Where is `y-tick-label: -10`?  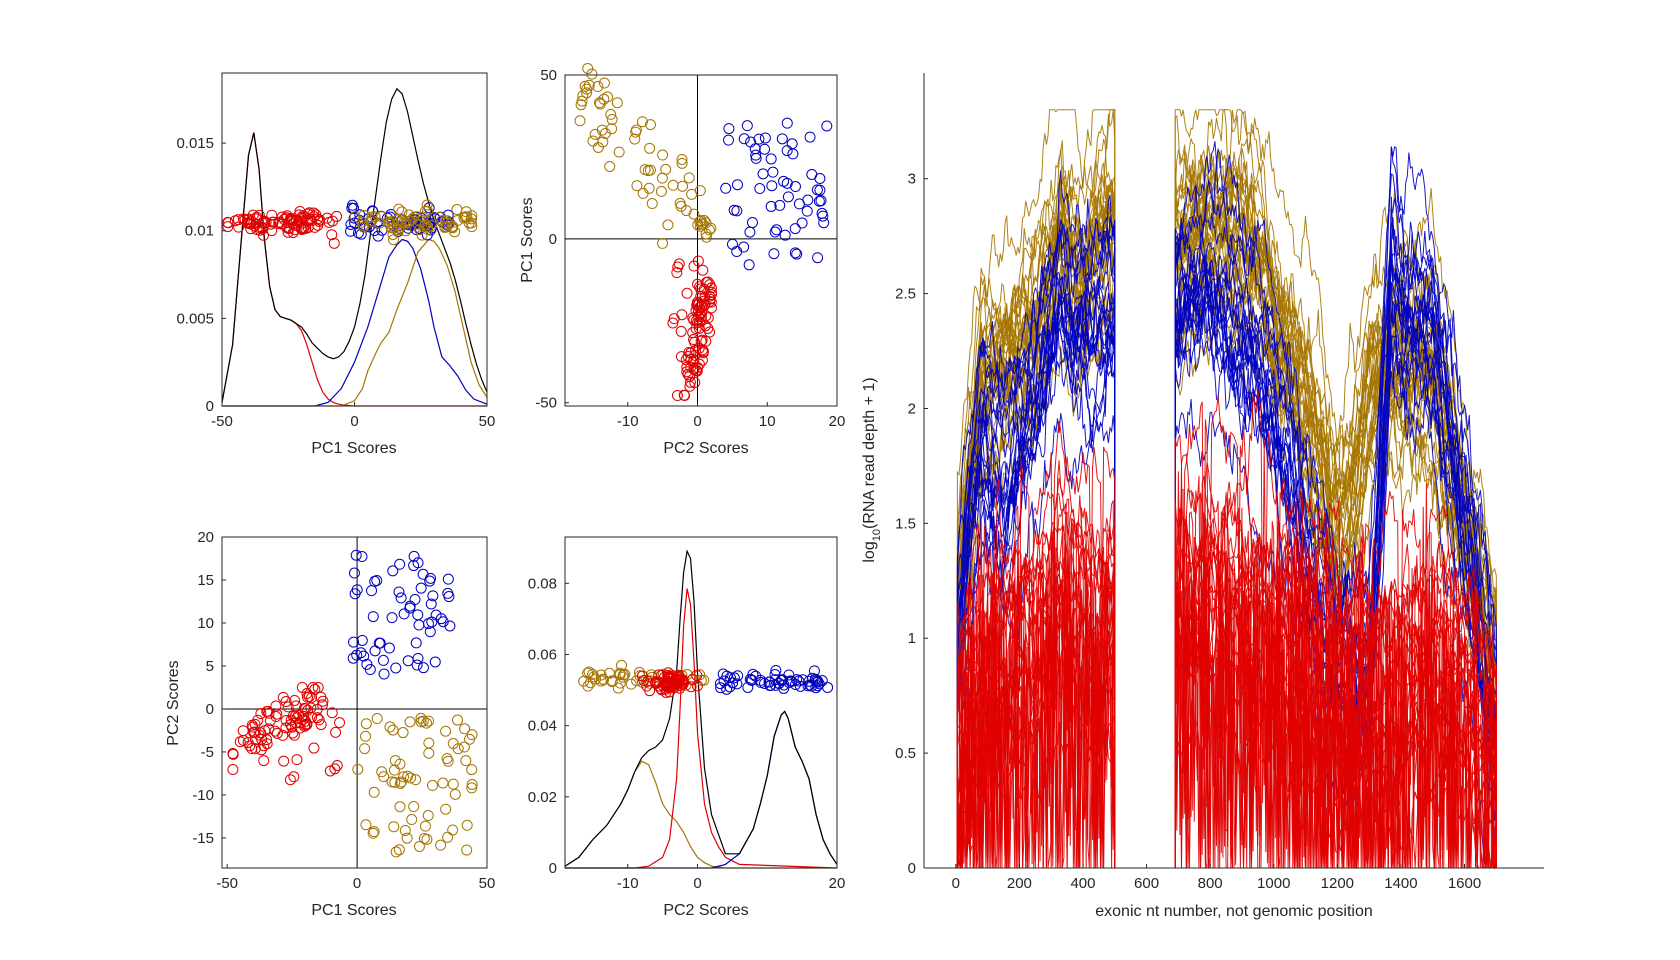
y-tick-label: -10 is located at coordinates (203, 795).